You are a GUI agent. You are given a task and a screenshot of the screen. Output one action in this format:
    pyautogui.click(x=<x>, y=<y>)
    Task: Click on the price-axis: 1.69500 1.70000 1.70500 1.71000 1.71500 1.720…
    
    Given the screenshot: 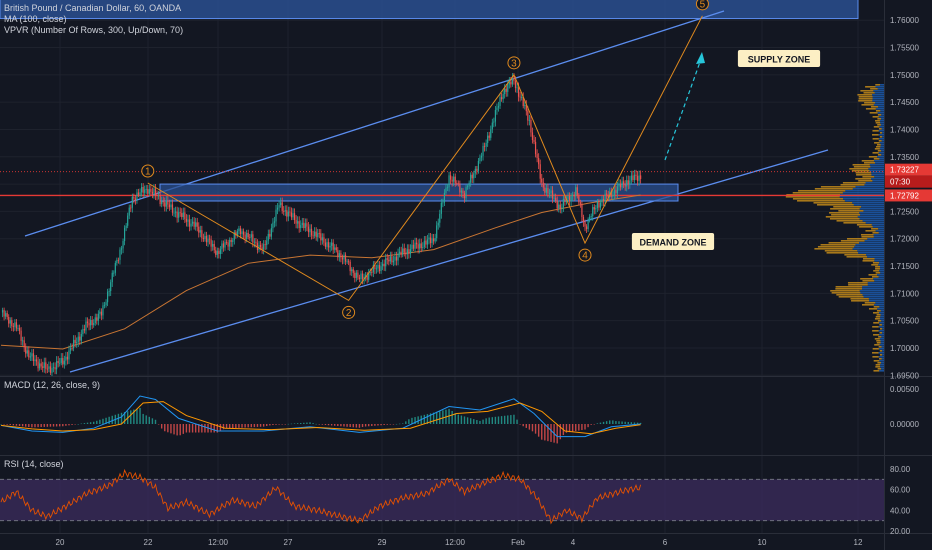 What is the action you would take?
    pyautogui.click(x=908, y=198)
    